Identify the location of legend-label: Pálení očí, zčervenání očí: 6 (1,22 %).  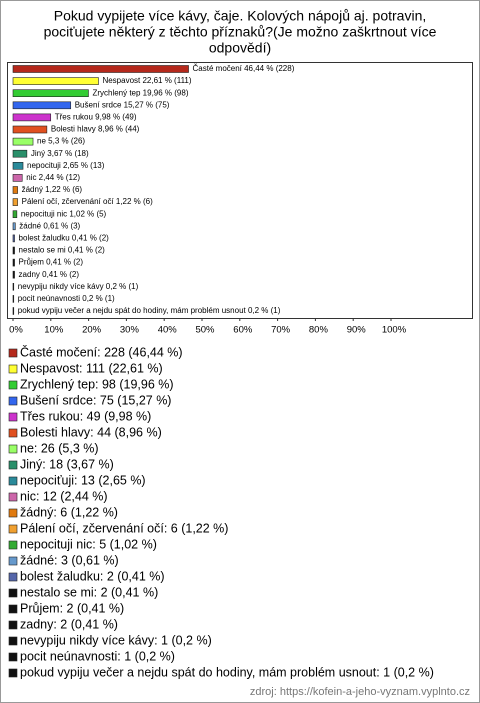
(124, 528).